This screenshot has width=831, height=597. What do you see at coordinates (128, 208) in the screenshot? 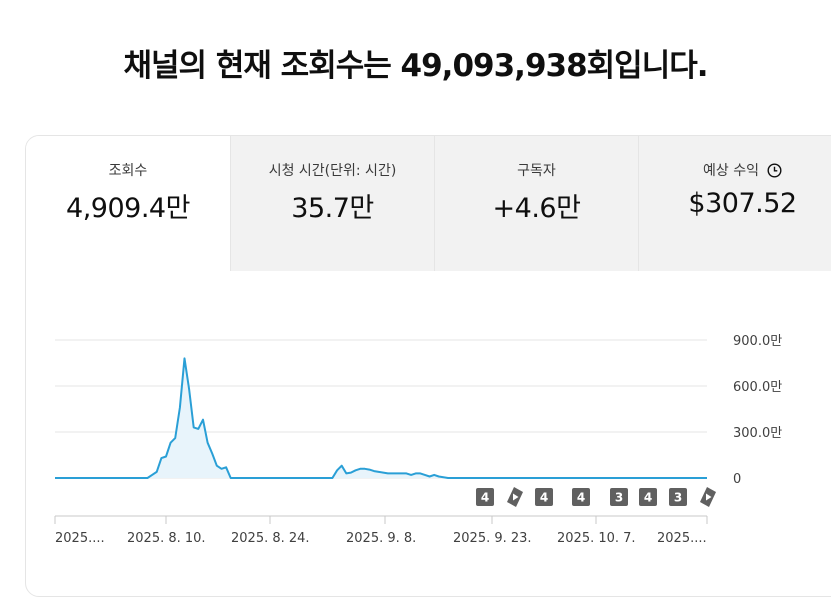
I see `views-value: 4,909.4만` at bounding box center [128, 208].